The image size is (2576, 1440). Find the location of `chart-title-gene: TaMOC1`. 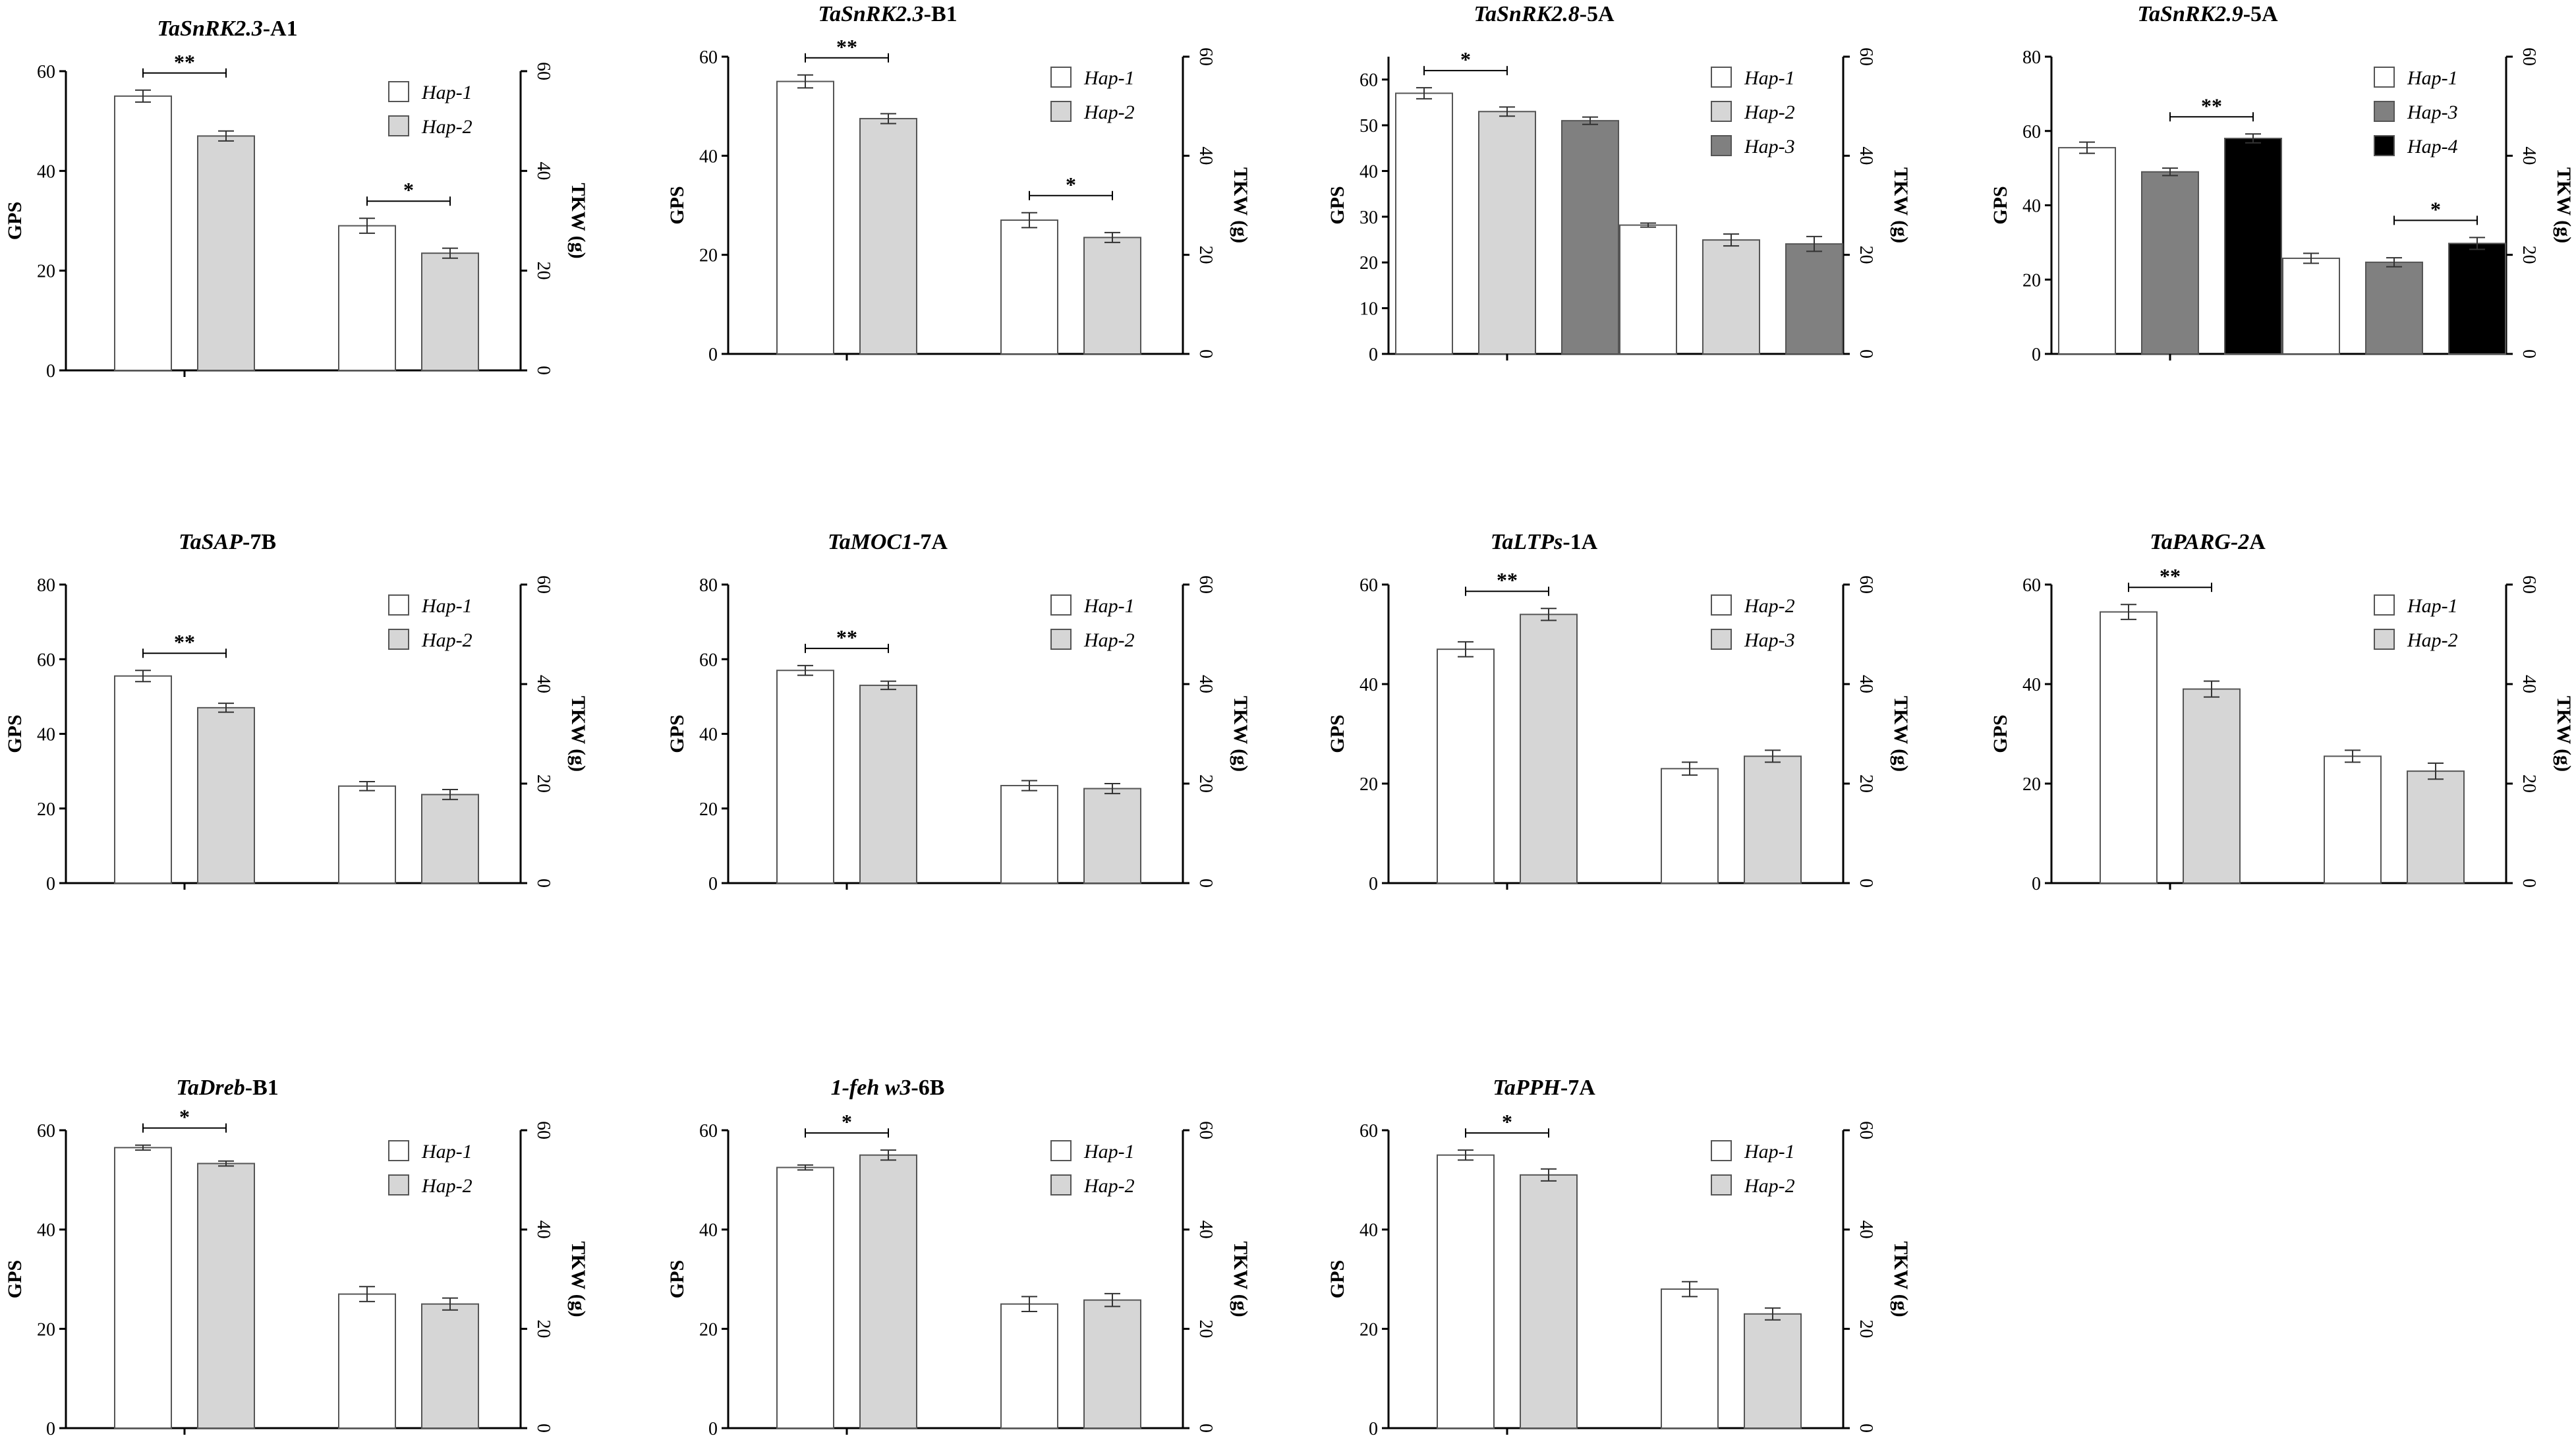

chart-title-gene: TaMOC1 is located at coordinates (871, 542).